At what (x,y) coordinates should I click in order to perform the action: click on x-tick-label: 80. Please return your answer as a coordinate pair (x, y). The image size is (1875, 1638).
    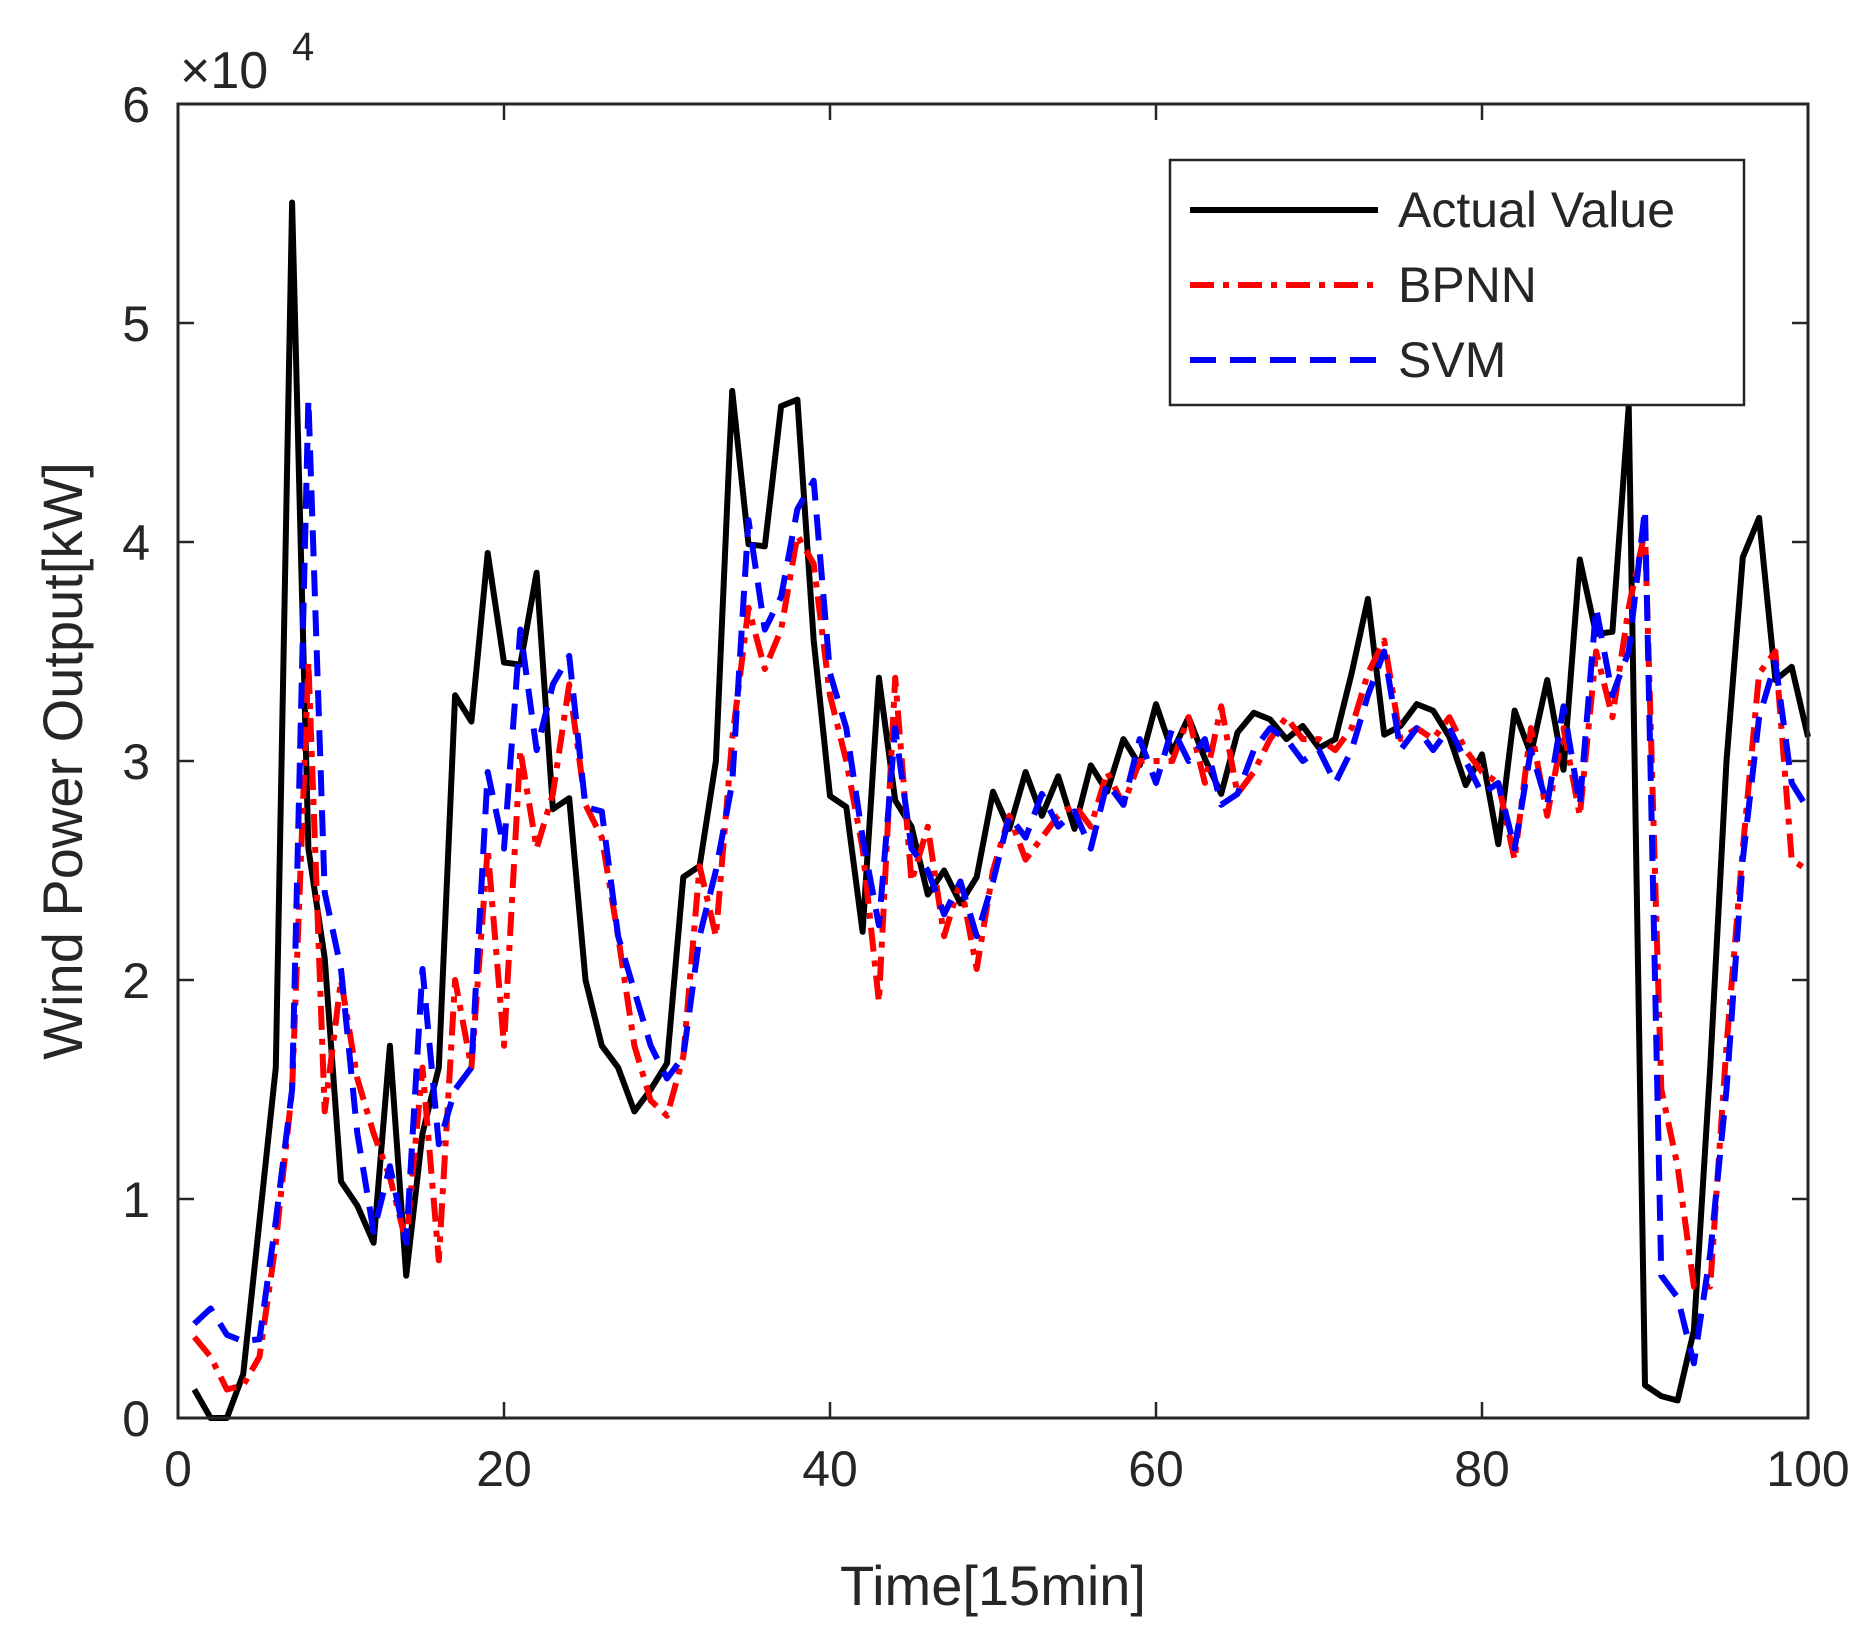
    Looking at the image, I should click on (1482, 1469).